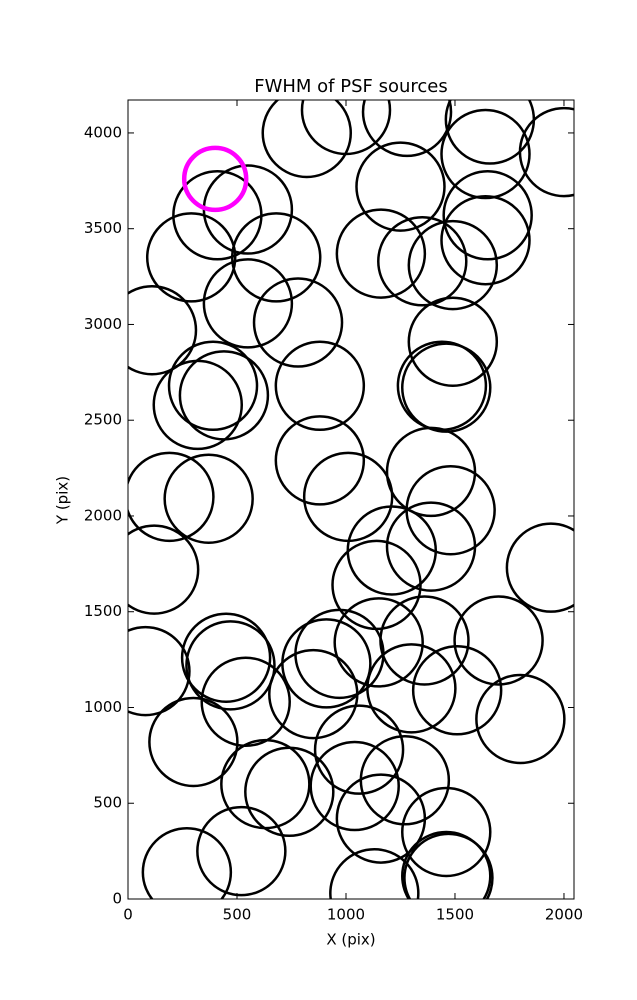 The width and height of the screenshot is (637, 1000). I want to click on x-tick-label: 1000, so click(346, 915).